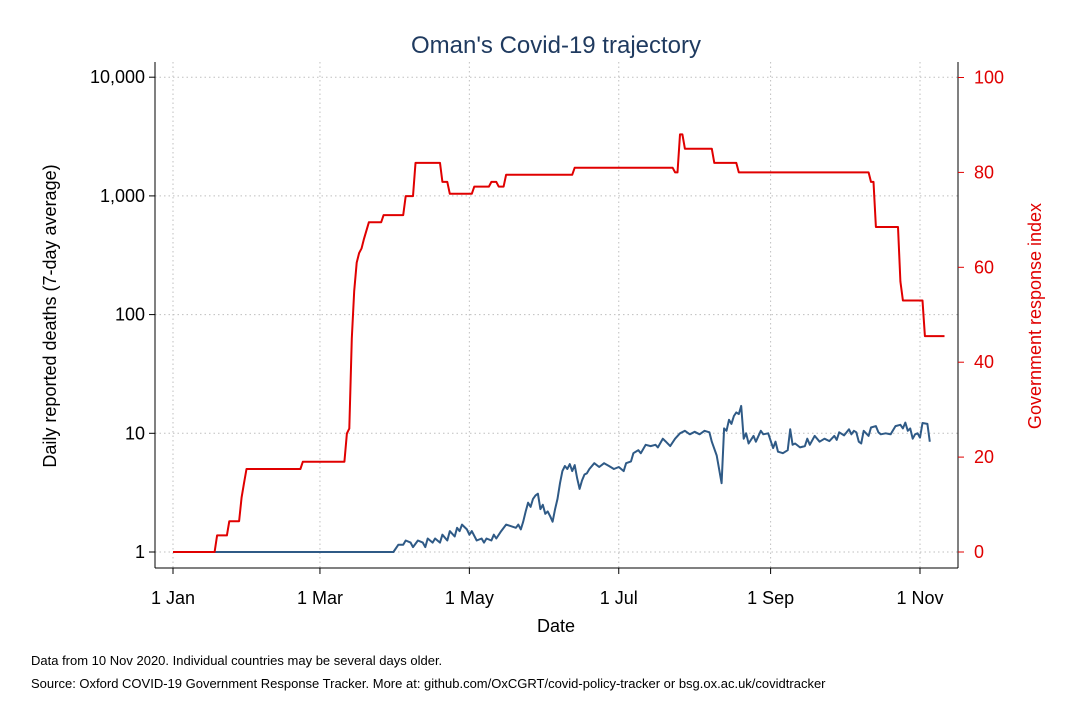 The width and height of the screenshot is (1083, 722). Describe the element at coordinates (135, 433) in the screenshot. I see `left-tick-label: 10` at that location.